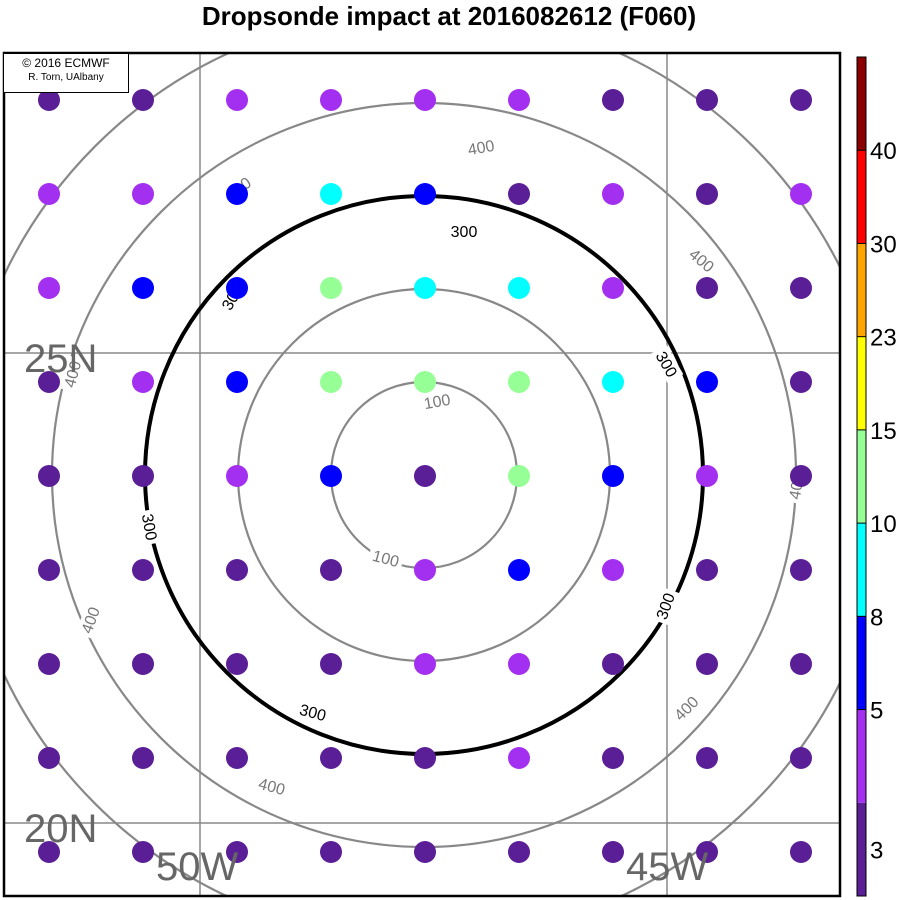  What do you see at coordinates (437, 402) in the screenshot?
I see `svg-text: 100` at bounding box center [437, 402].